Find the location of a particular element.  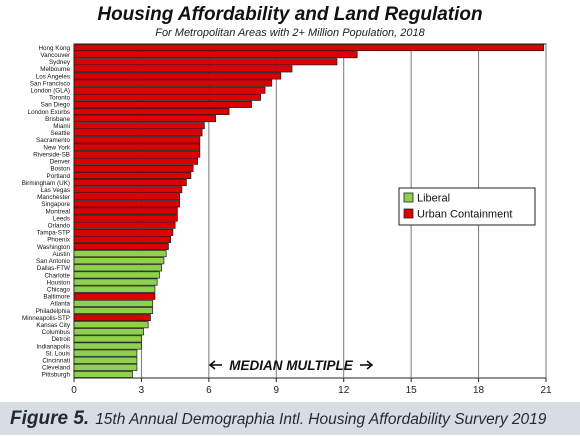

category-label: London Exurbs is located at coordinates (49, 112).